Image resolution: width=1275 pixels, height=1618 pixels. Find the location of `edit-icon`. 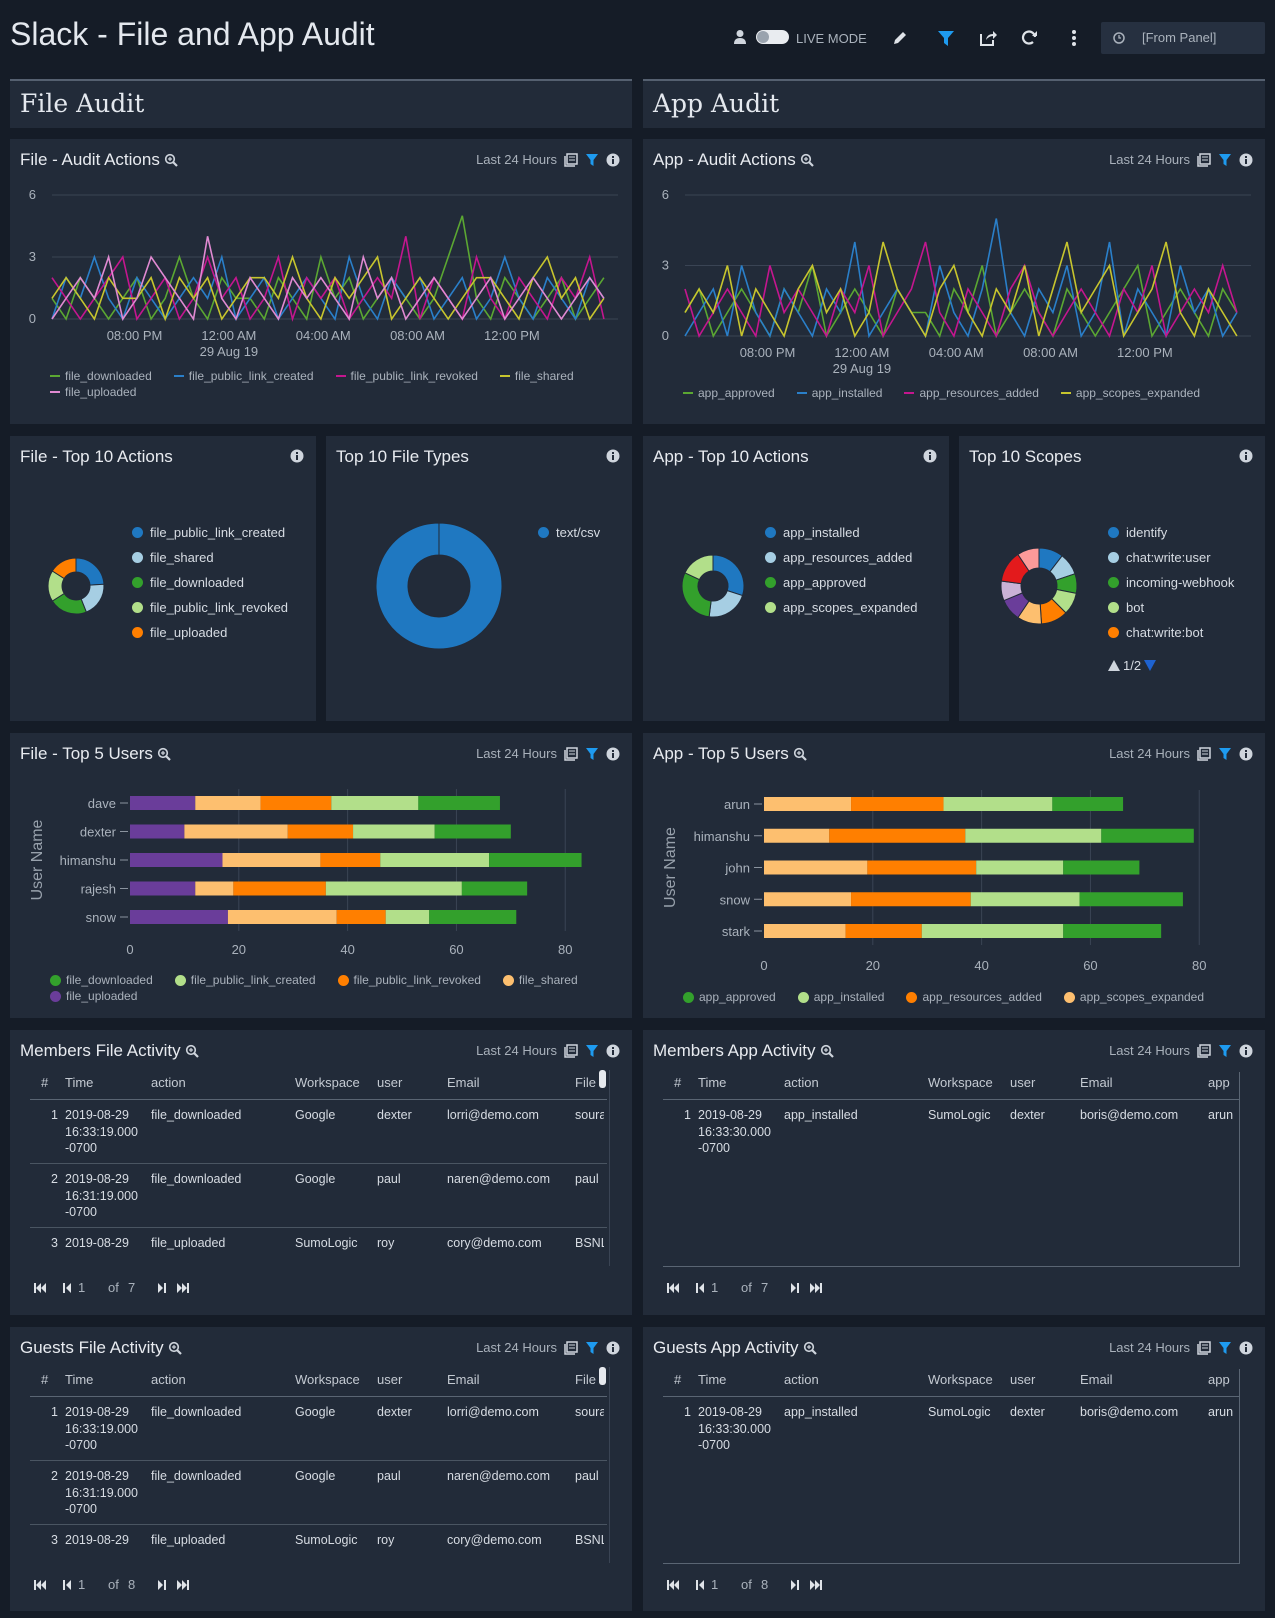

edit-icon is located at coordinates (900, 38).